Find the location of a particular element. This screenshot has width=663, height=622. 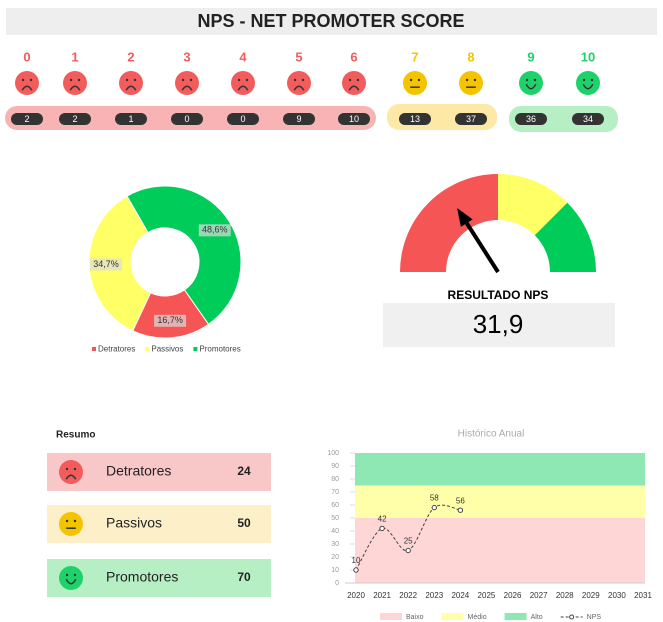

count-label: 37 is located at coordinates (471, 119).